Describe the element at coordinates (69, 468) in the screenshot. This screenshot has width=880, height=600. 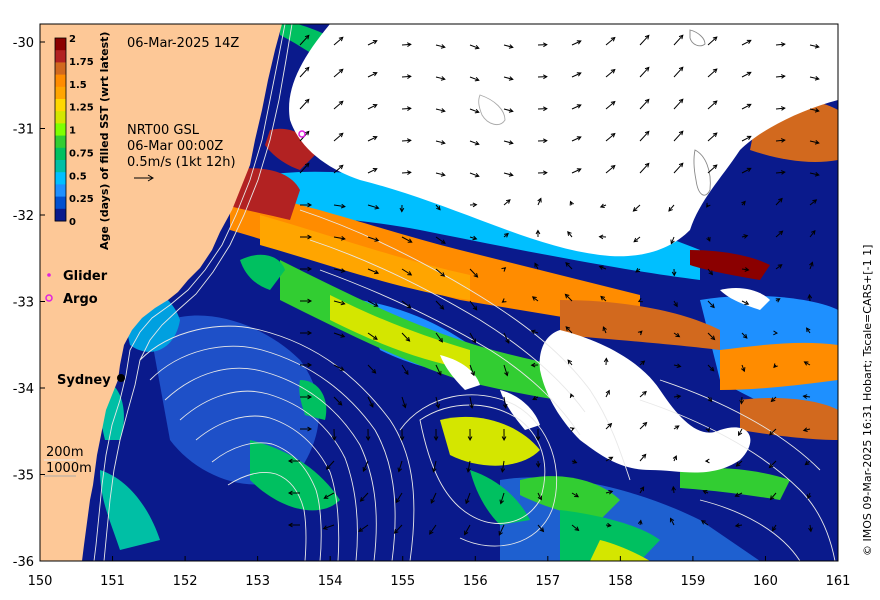
I see `svg-text: 1000m` at that location.